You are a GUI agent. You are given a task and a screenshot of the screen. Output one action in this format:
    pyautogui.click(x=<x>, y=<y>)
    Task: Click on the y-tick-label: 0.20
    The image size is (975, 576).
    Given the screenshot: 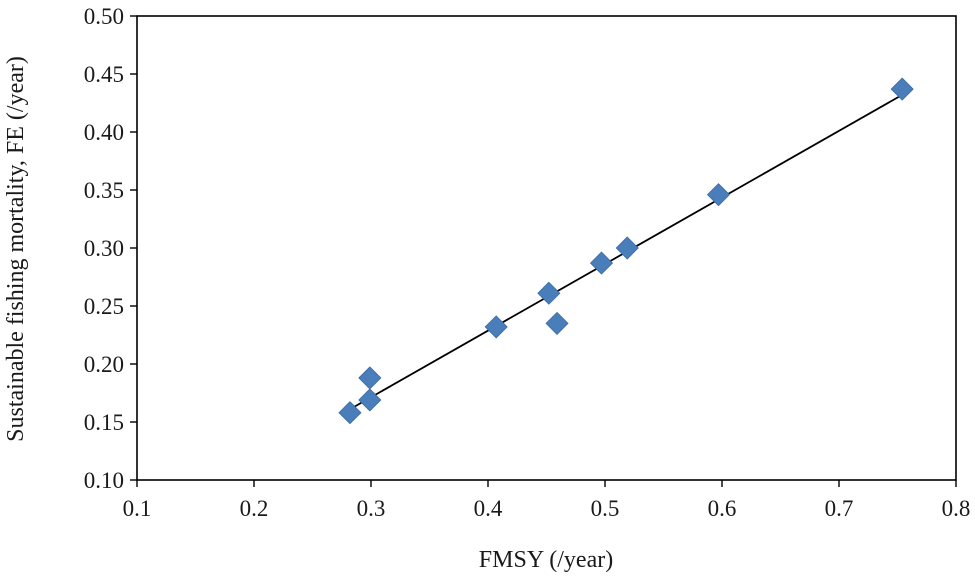 What is the action you would take?
    pyautogui.click(x=104, y=364)
    